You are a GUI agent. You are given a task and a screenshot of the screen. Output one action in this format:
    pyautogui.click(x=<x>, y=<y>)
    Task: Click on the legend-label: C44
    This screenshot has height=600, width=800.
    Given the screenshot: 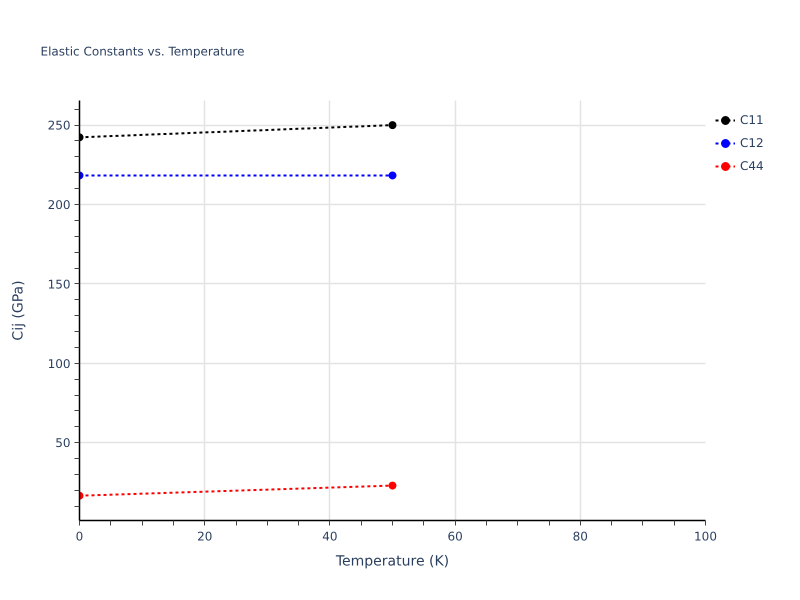 What is the action you would take?
    pyautogui.click(x=752, y=166)
    